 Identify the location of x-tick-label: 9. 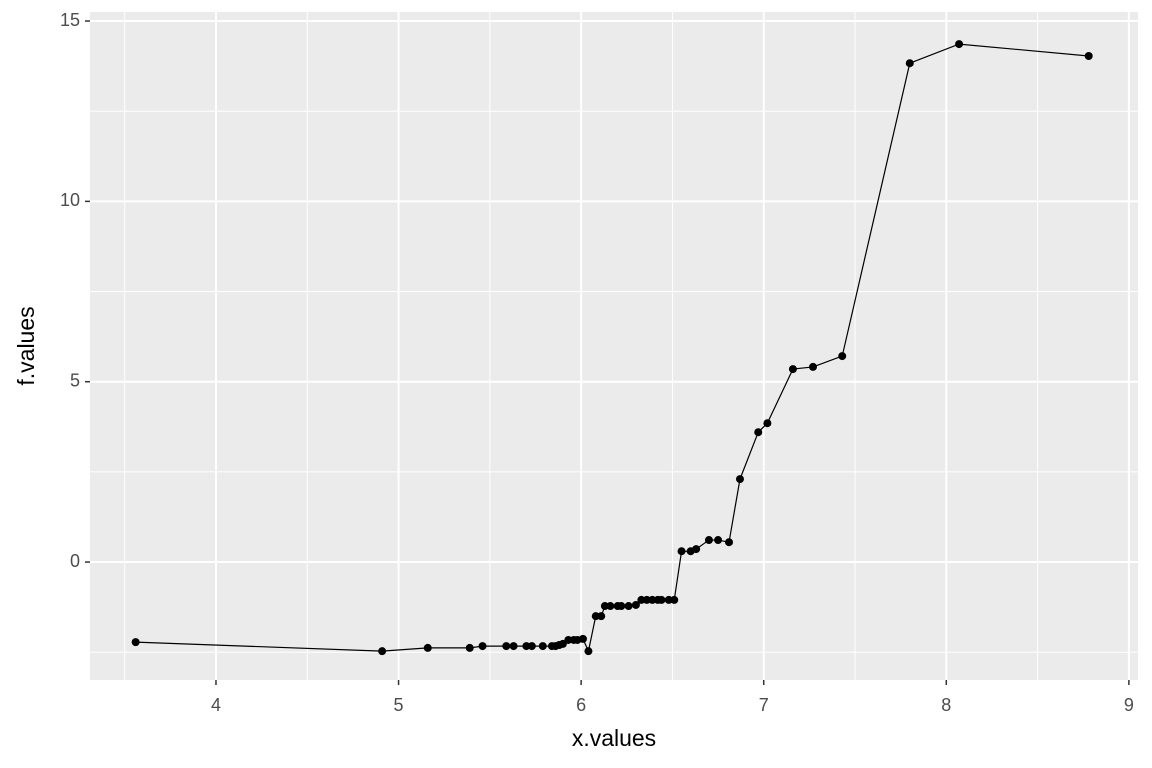
(1129, 705).